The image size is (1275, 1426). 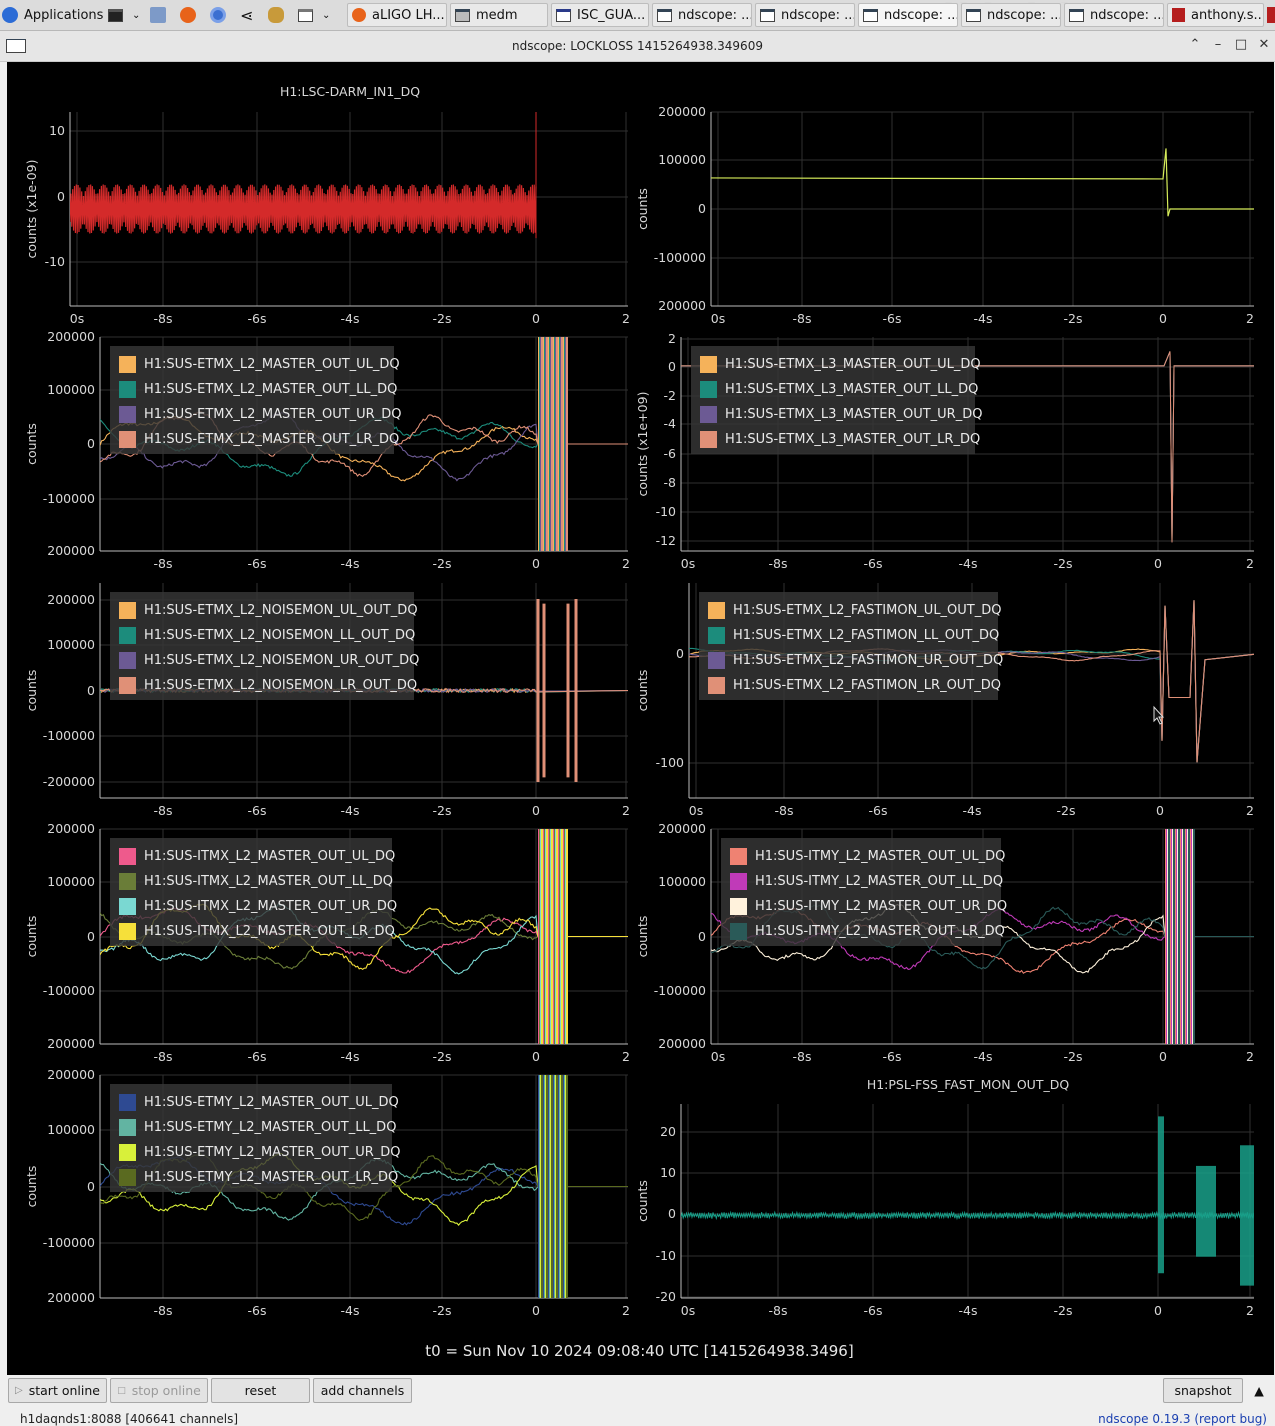 What do you see at coordinates (273, 414) in the screenshot?
I see `legend-label: H1:SUS-ETMX_L2_MASTER_OUT_UR_DQ` at bounding box center [273, 414].